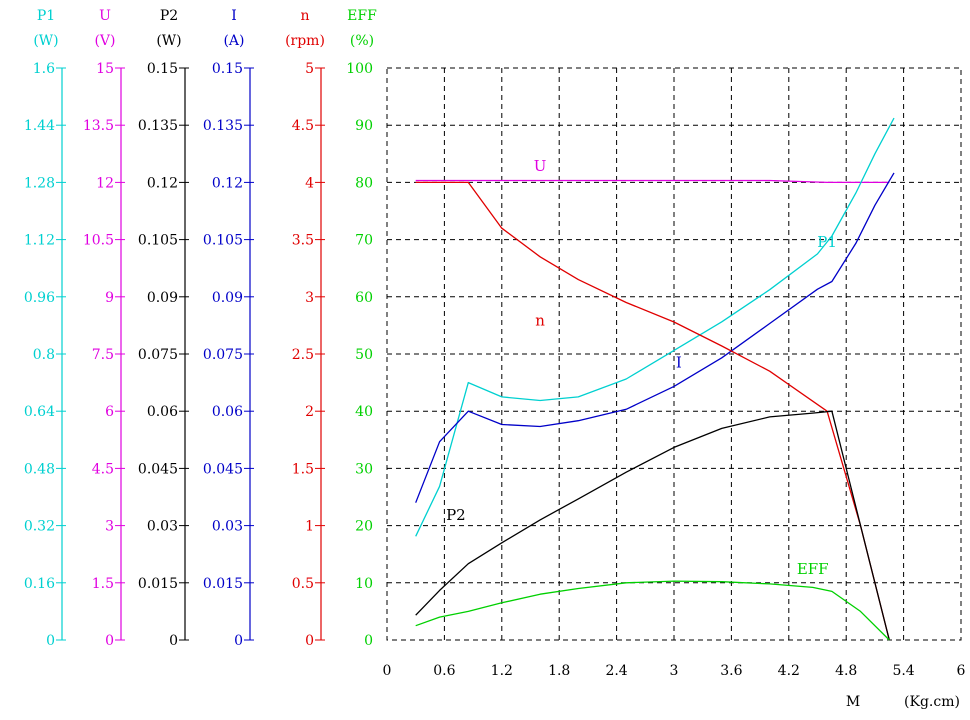 The width and height of the screenshot is (970, 720). I want to click on y-tick-label: 9, so click(109, 298).